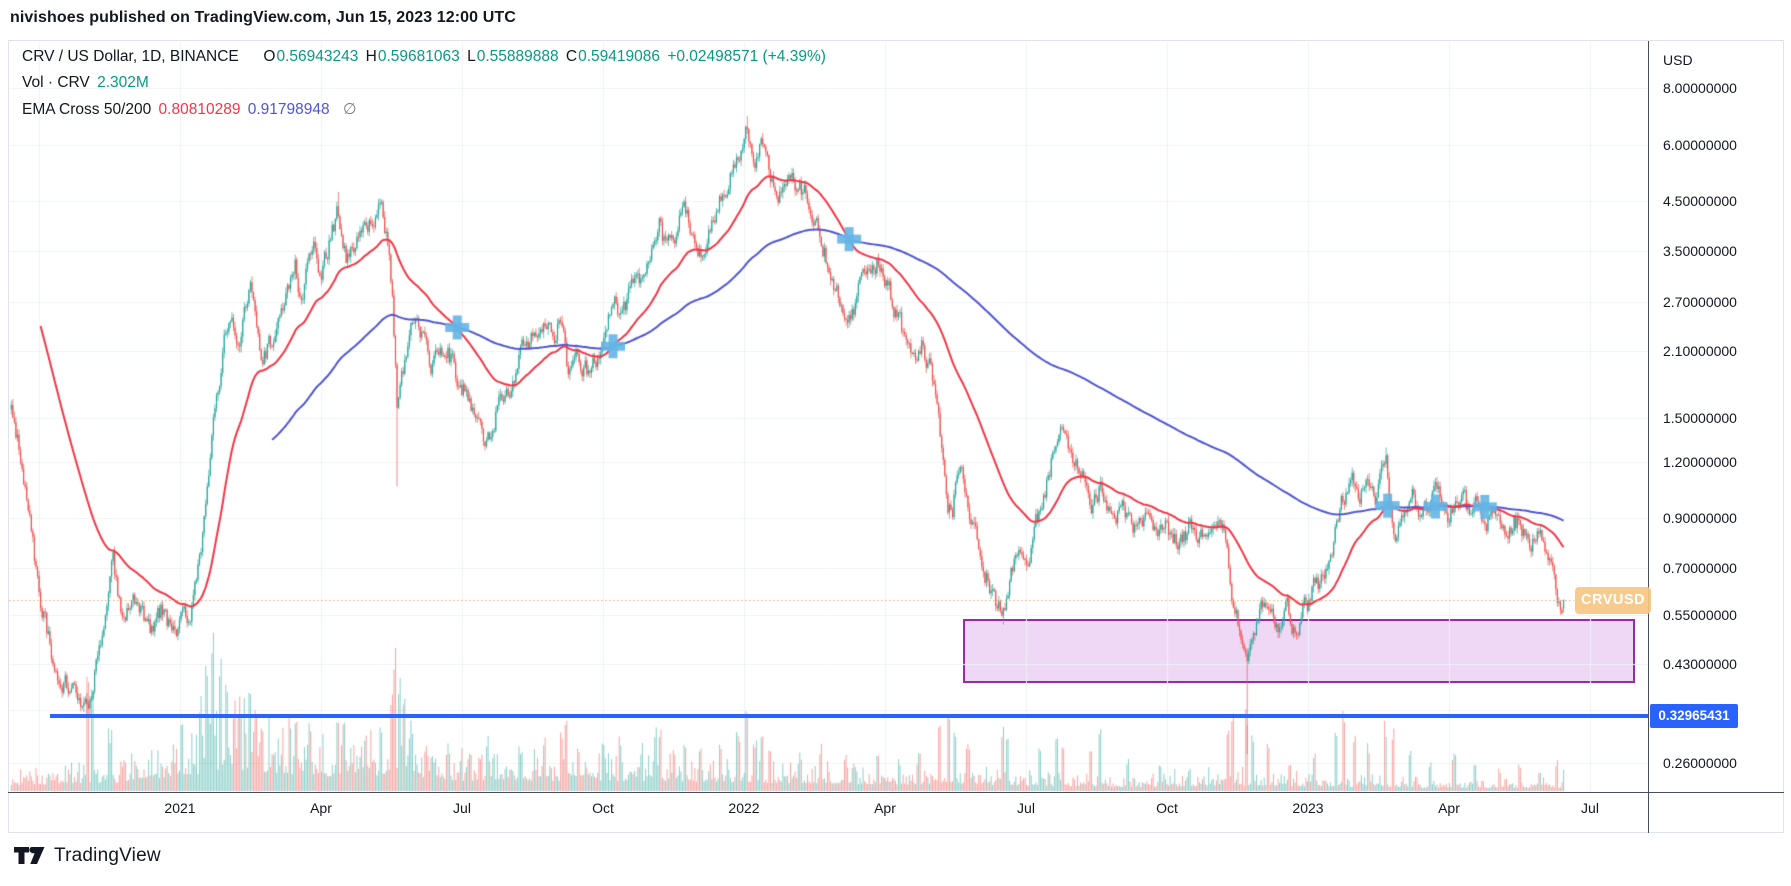 The image size is (1791, 886). What do you see at coordinates (517, 56) in the screenshot?
I see `low-value: 0.55889888` at bounding box center [517, 56].